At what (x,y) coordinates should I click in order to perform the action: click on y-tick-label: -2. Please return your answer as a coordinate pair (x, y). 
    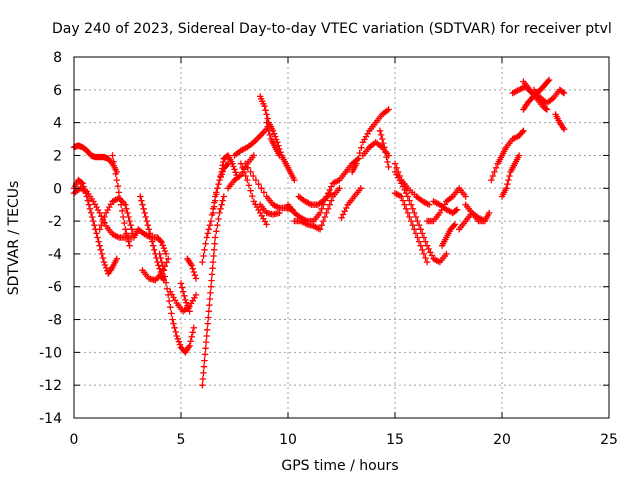
    Looking at the image, I should click on (55, 222).